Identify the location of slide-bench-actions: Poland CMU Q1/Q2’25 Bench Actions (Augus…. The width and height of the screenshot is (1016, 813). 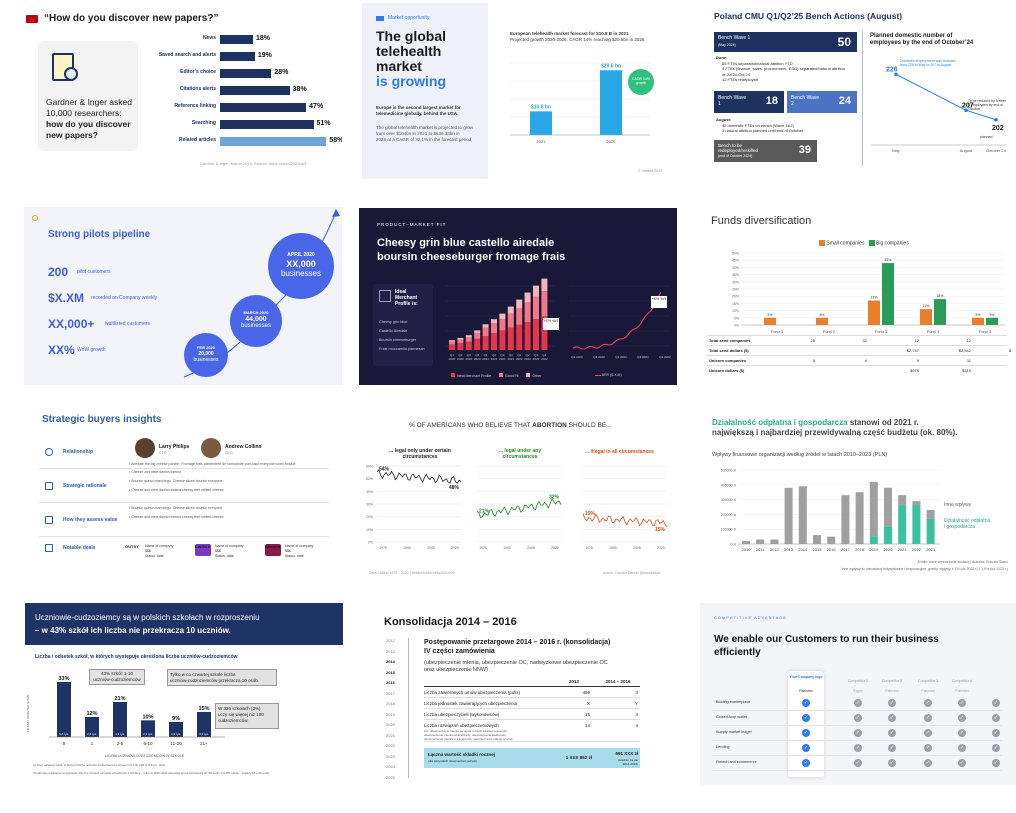
(858, 90).